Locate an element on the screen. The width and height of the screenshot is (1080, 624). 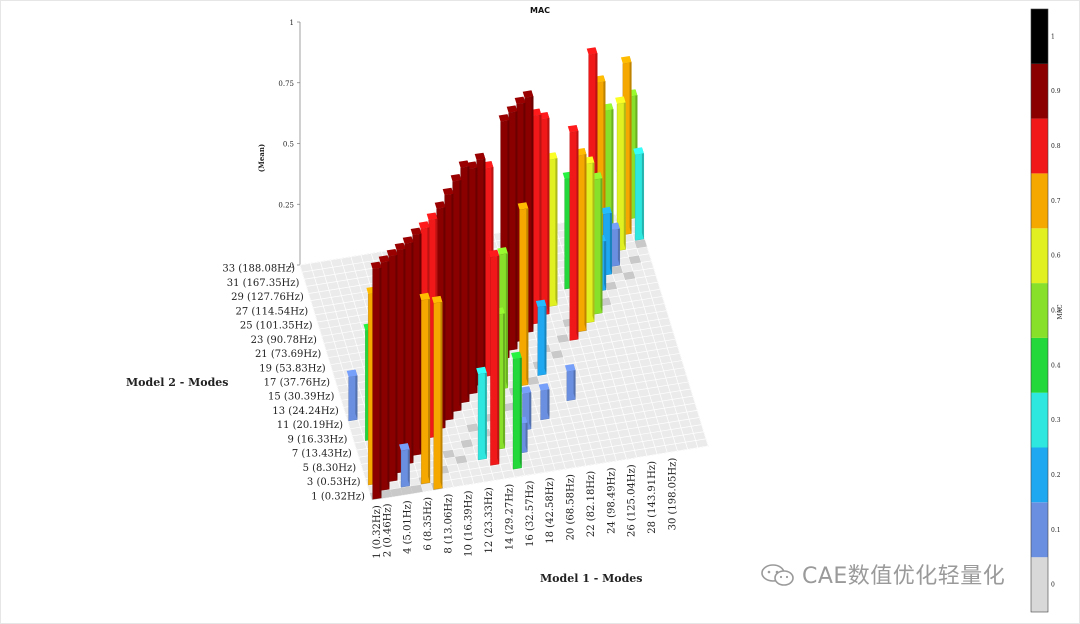
colorbar-tick-label: 0.2 is located at coordinates (1056, 475).